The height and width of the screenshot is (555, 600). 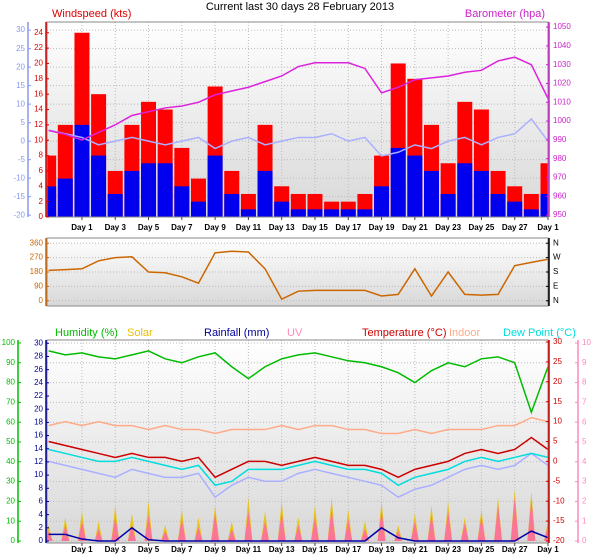 What do you see at coordinates (562, 64) in the screenshot?
I see `y-tick-label: 1030` at bounding box center [562, 64].